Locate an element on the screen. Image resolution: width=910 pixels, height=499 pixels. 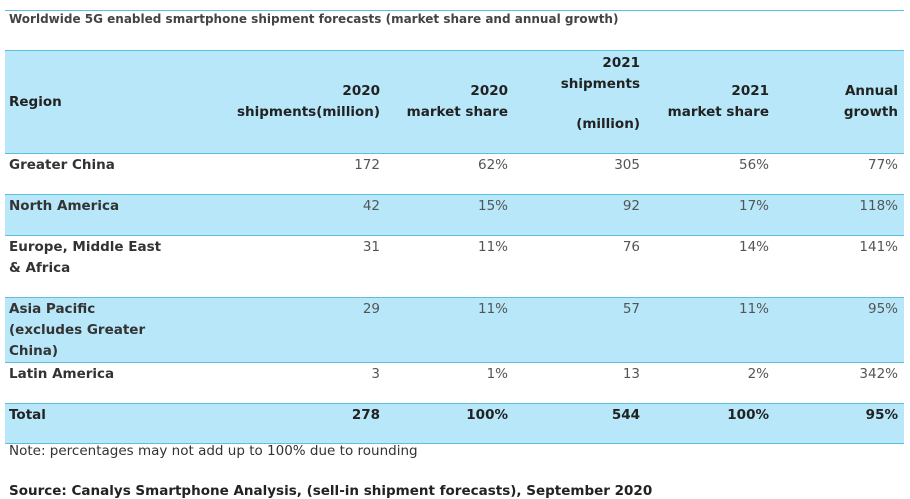
row-2021-share: 56% is located at coordinates (753, 165).